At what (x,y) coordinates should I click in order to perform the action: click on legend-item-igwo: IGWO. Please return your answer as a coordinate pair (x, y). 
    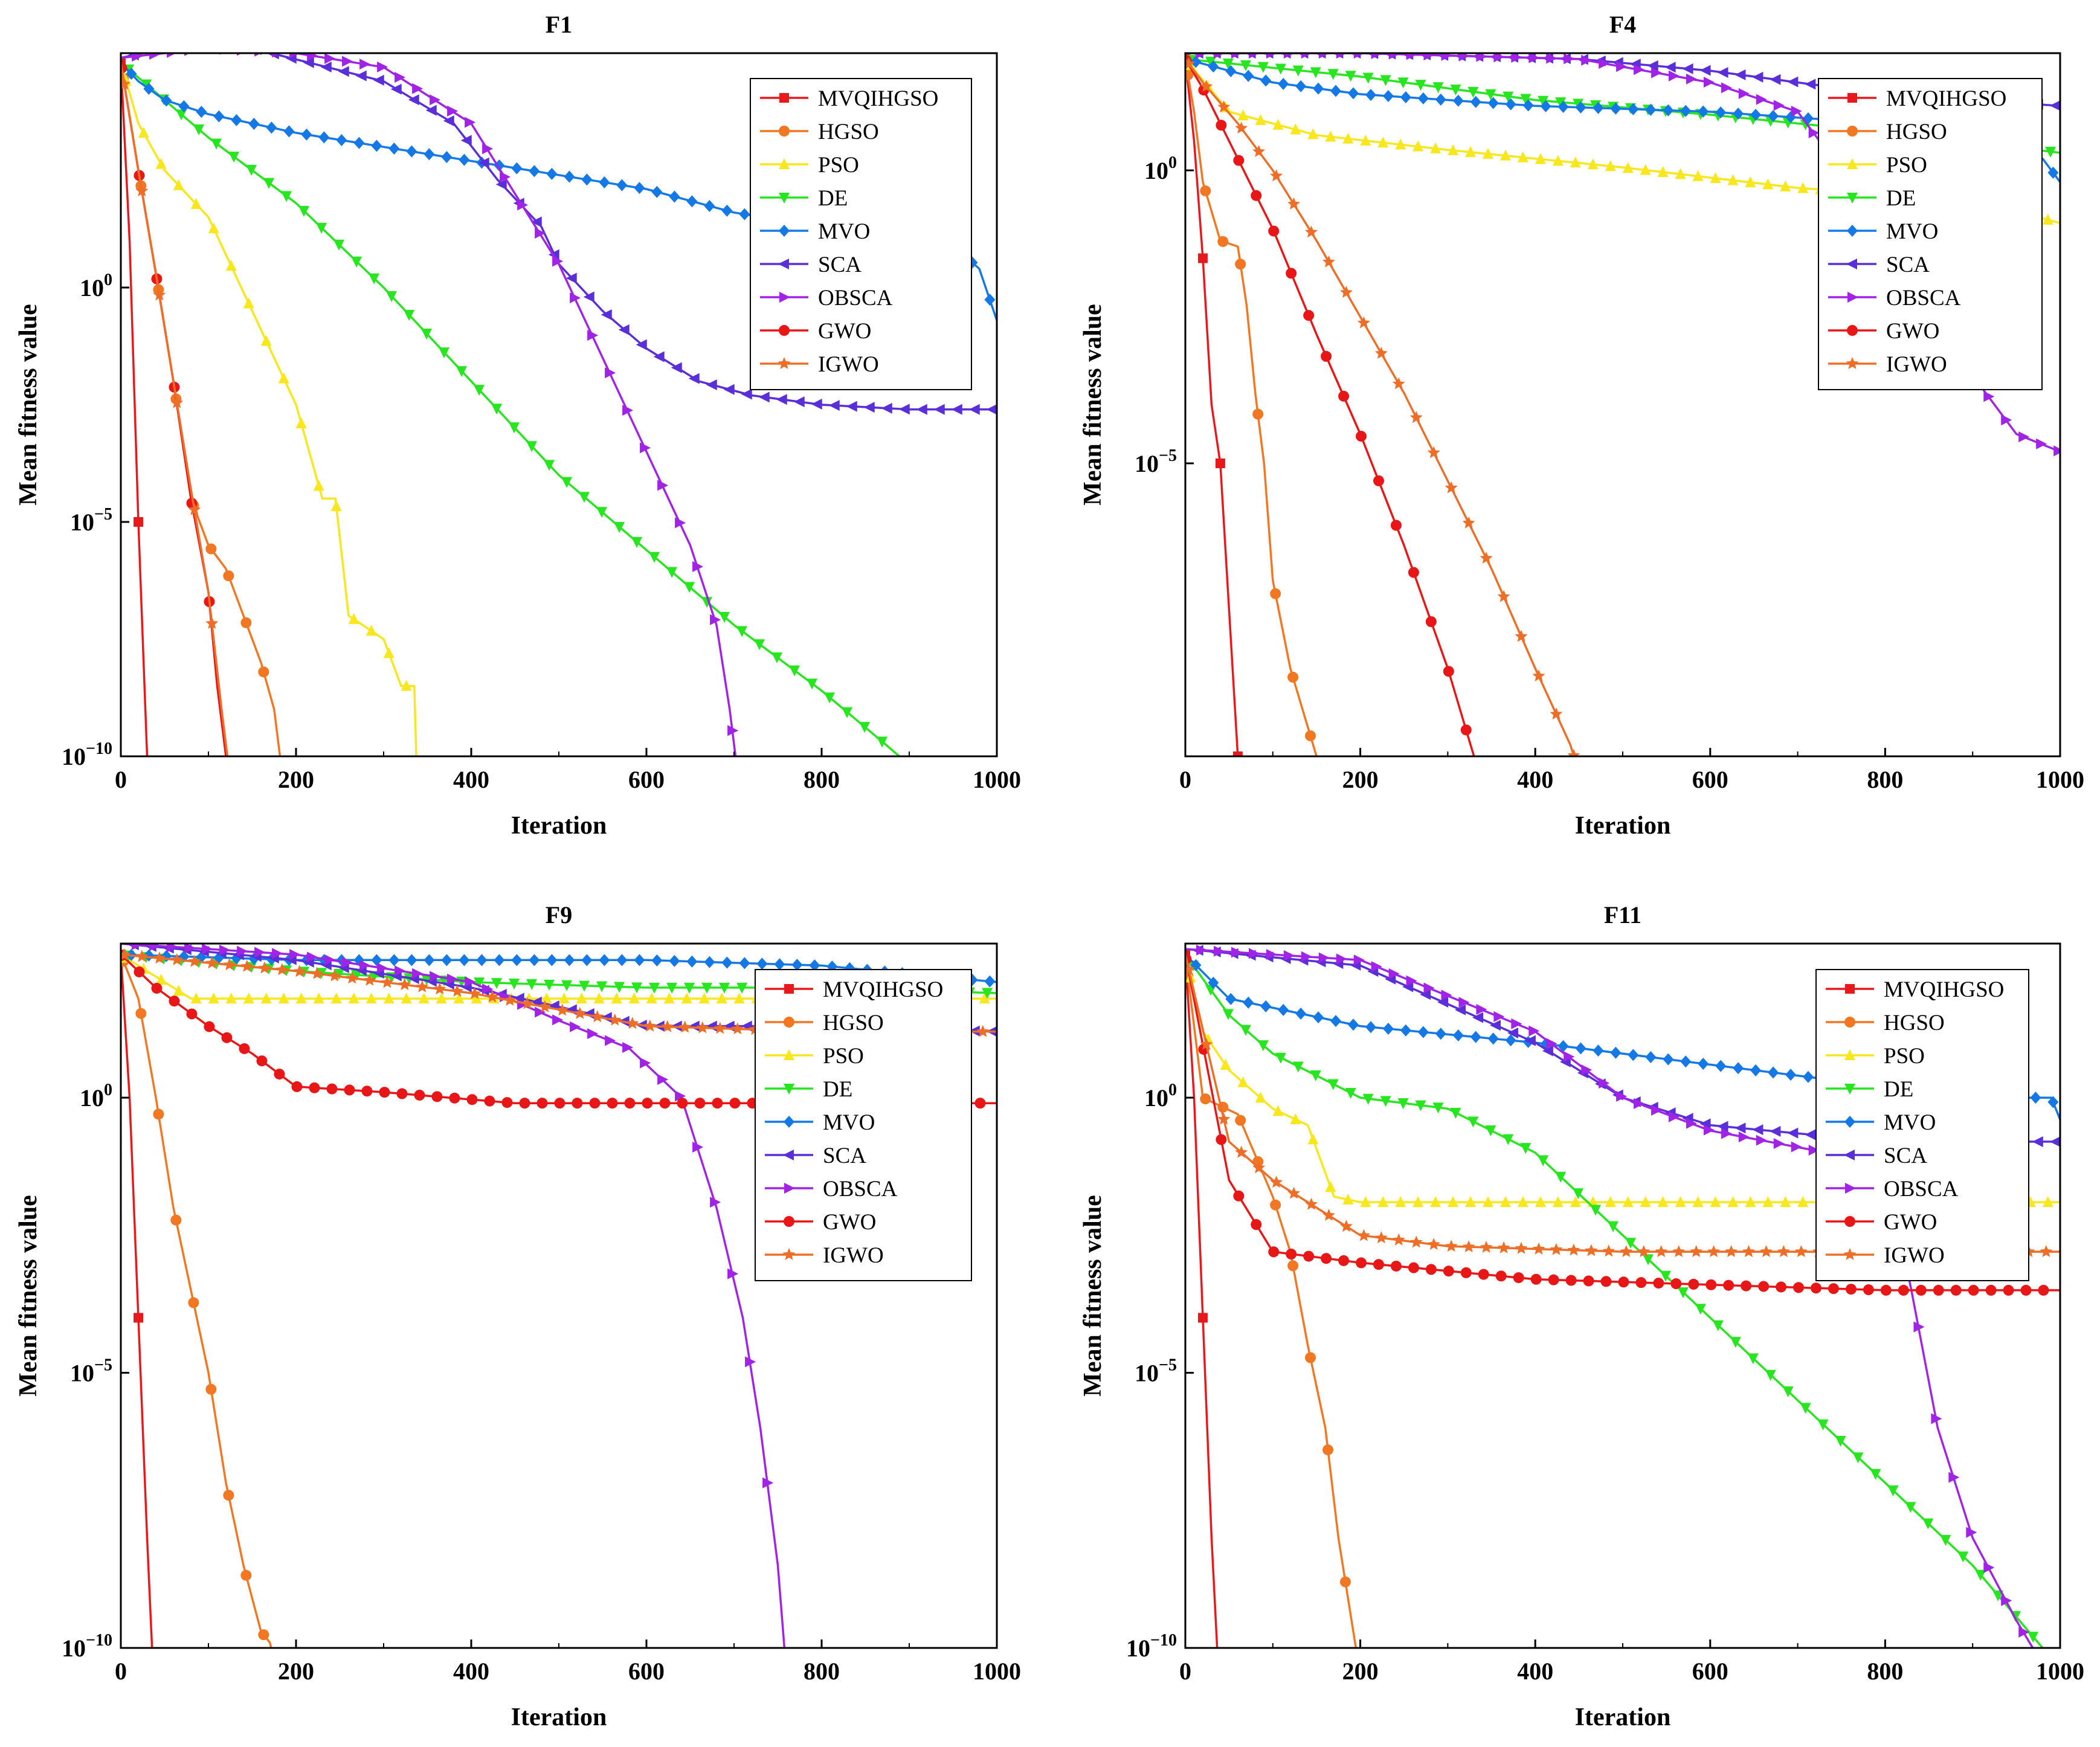
    Looking at the image, I should click on (1885, 1255).